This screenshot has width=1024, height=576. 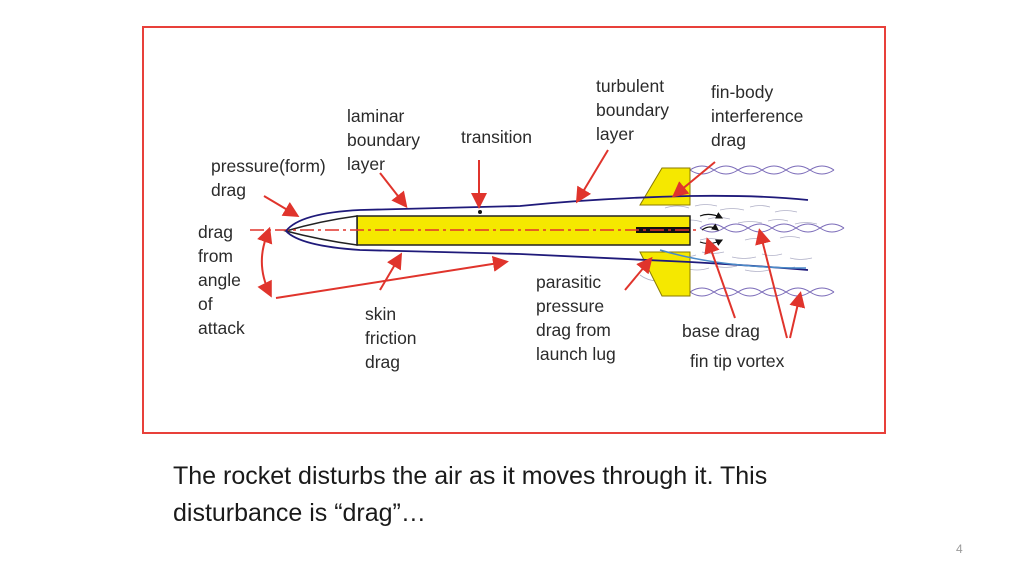 I want to click on transition-dot, so click(x=480, y=212).